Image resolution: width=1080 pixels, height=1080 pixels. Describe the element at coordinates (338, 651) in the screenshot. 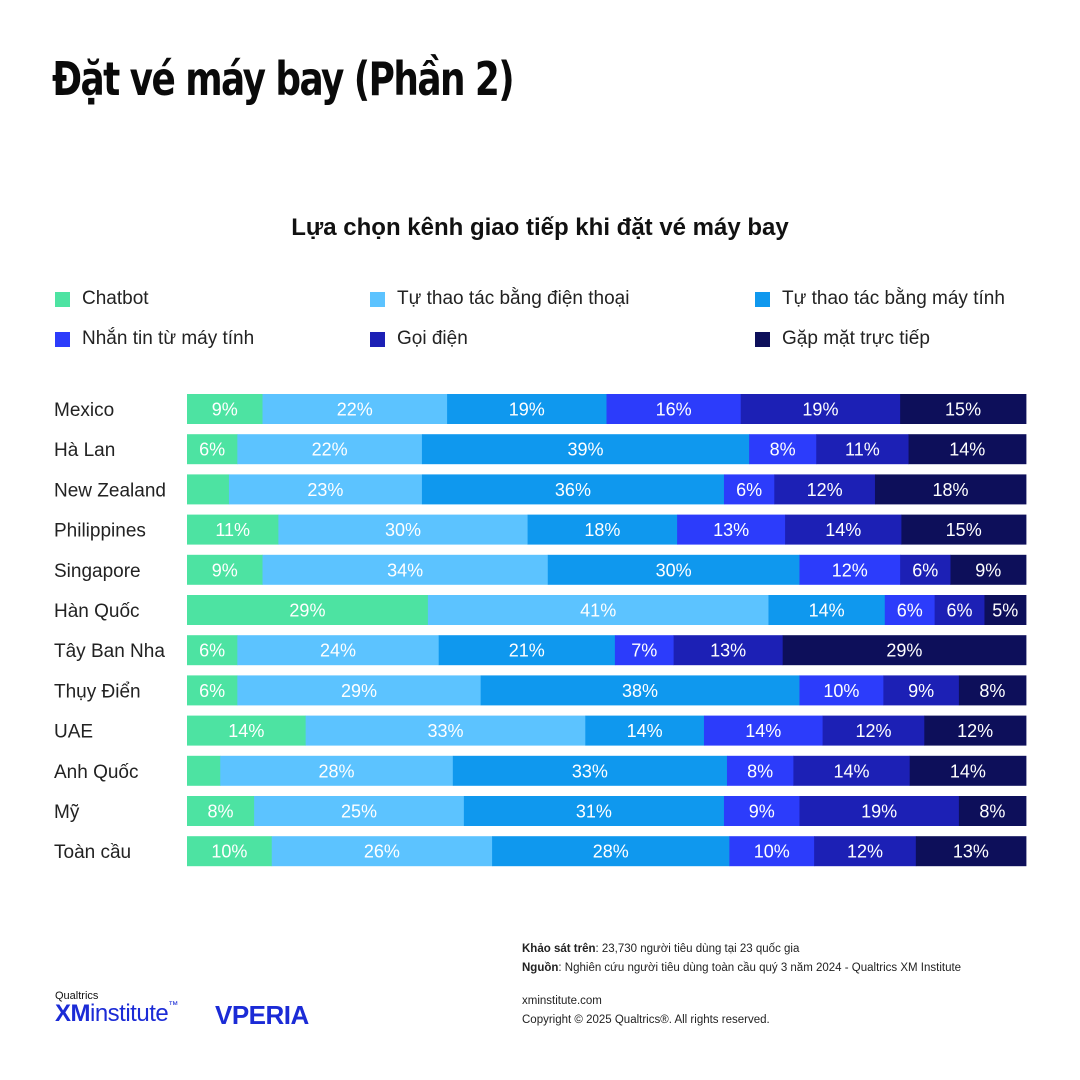

I see `data-label: 24%` at that location.